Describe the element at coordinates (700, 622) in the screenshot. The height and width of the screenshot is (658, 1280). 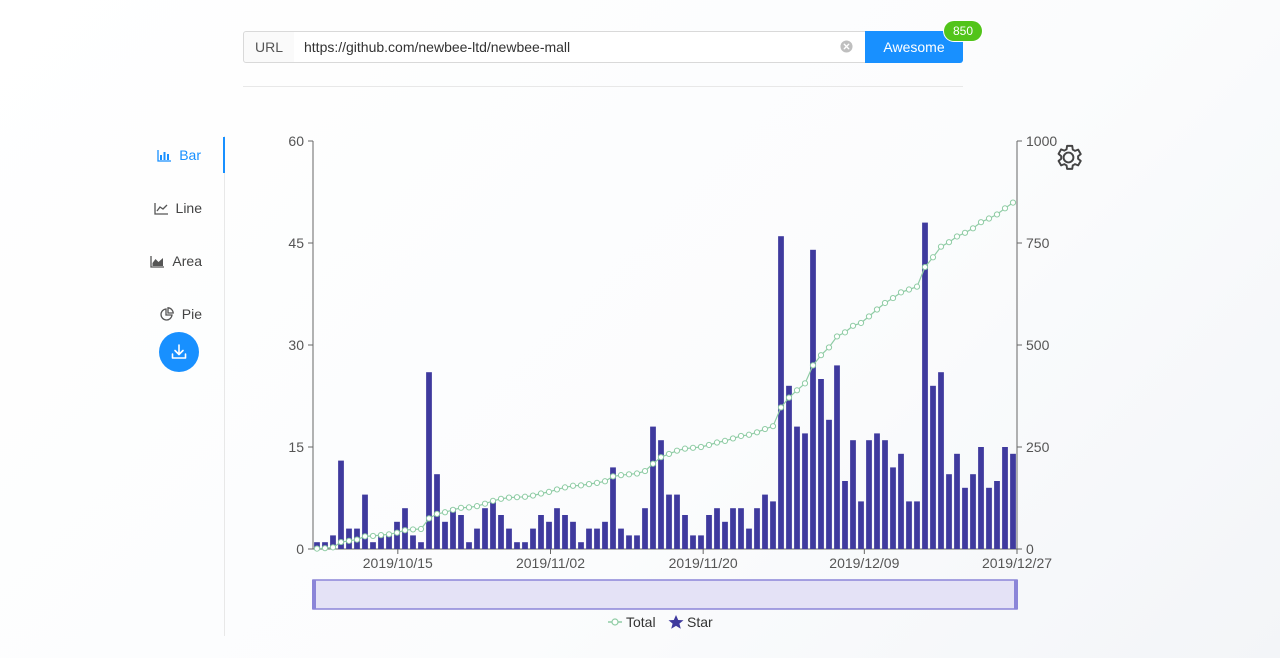
I see `legend-star-label: Star` at that location.